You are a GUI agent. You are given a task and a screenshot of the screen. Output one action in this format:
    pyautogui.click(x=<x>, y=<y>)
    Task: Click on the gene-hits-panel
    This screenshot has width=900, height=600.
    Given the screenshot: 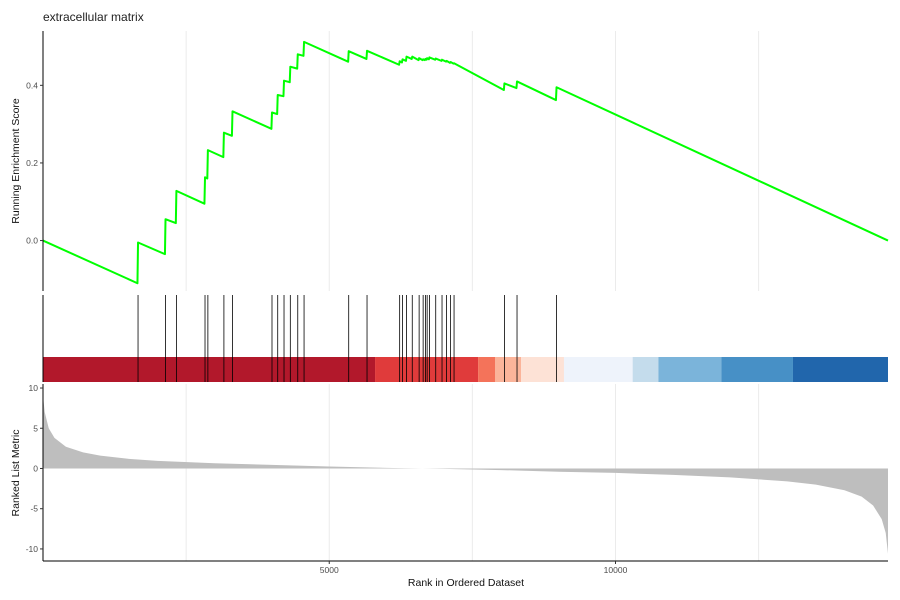 What is the action you would take?
    pyautogui.click(x=465, y=338)
    